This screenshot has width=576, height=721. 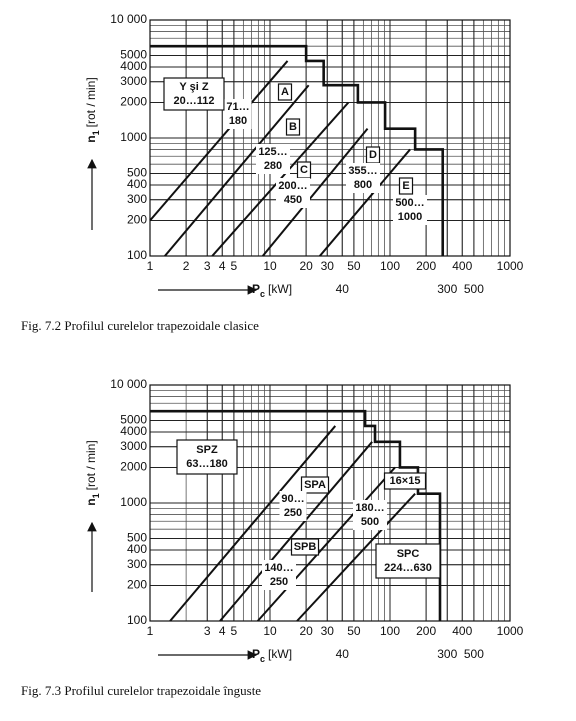 I want to click on y-axis-title-part: 1, so click(x=96, y=132).